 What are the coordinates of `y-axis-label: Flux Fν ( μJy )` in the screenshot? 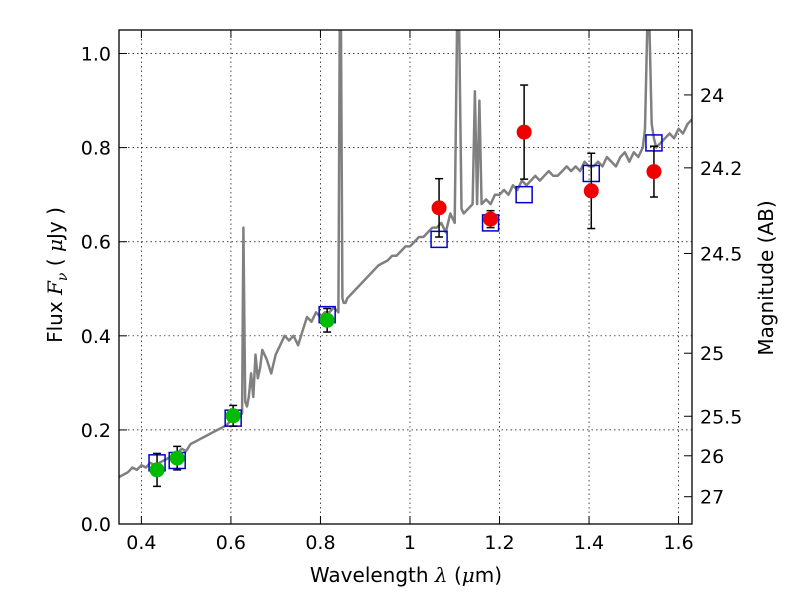 It's located at (57, 275).